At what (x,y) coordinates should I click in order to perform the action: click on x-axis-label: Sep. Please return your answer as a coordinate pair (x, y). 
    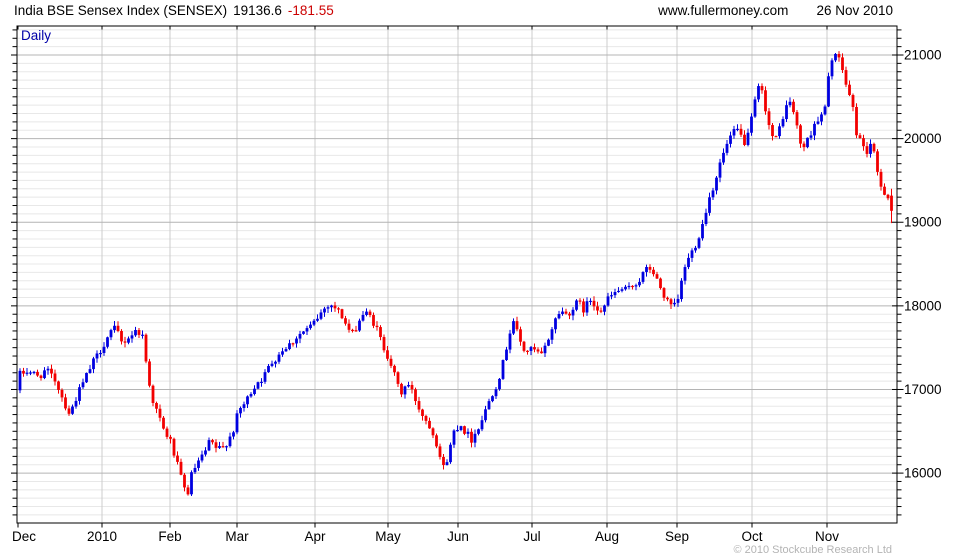
    Looking at the image, I should click on (677, 536).